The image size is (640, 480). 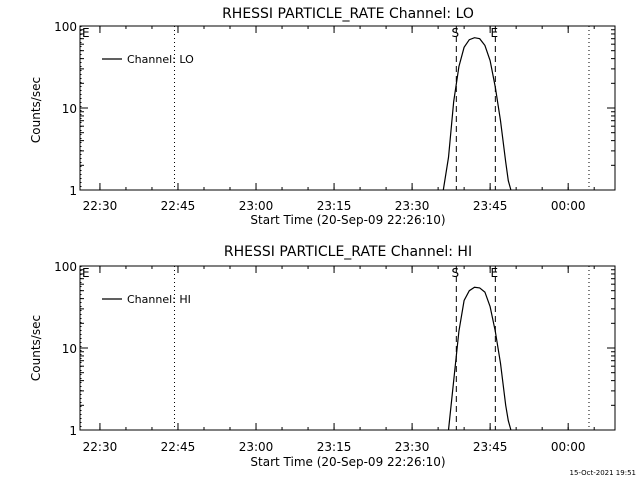 I want to click on lo-x-tick-label: 22:45, so click(x=178, y=206).